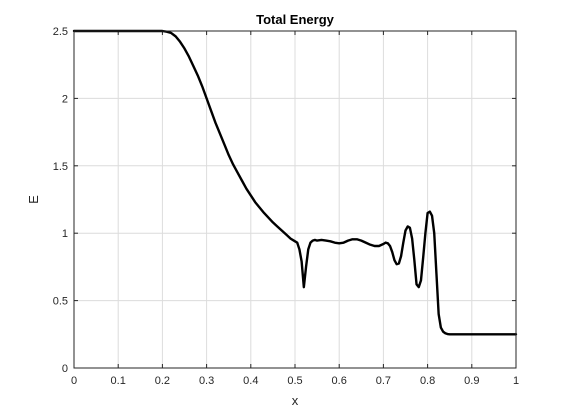 The image size is (570, 414). Describe the element at coordinates (162, 381) in the screenshot. I see `x-tick-label: 0.2` at that location.